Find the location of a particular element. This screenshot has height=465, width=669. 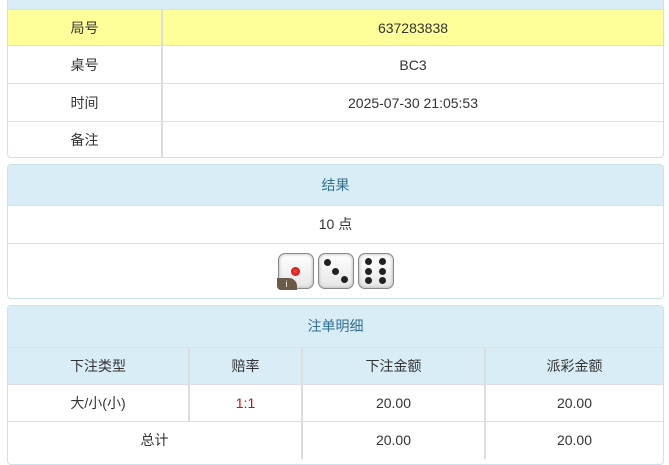

dice-group: i is located at coordinates (335, 271).